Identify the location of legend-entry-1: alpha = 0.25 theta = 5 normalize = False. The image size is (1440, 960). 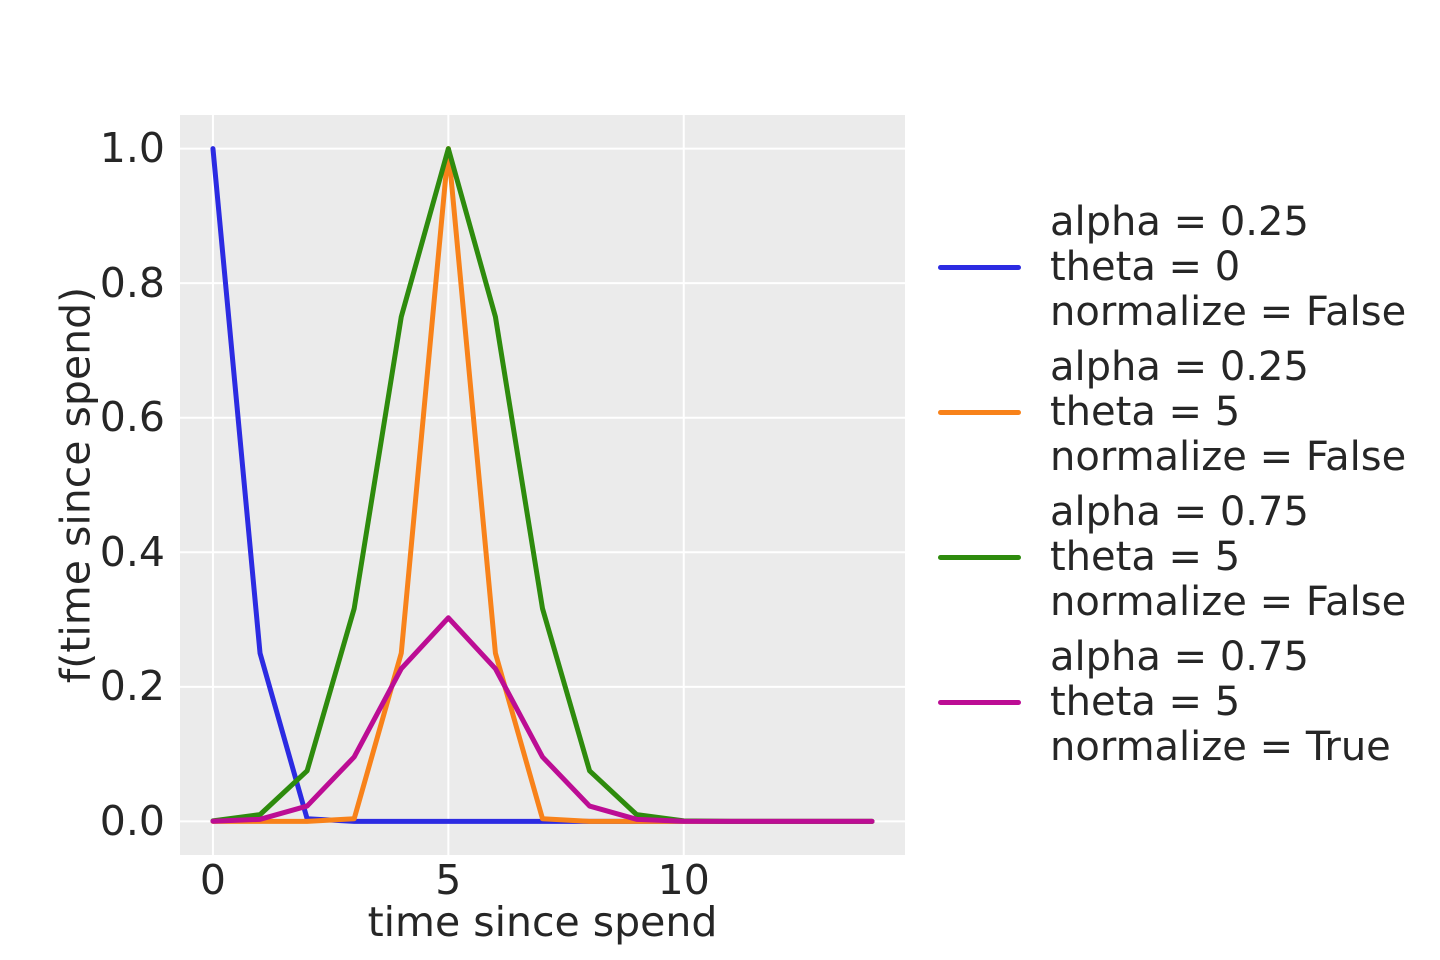
(1172, 412).